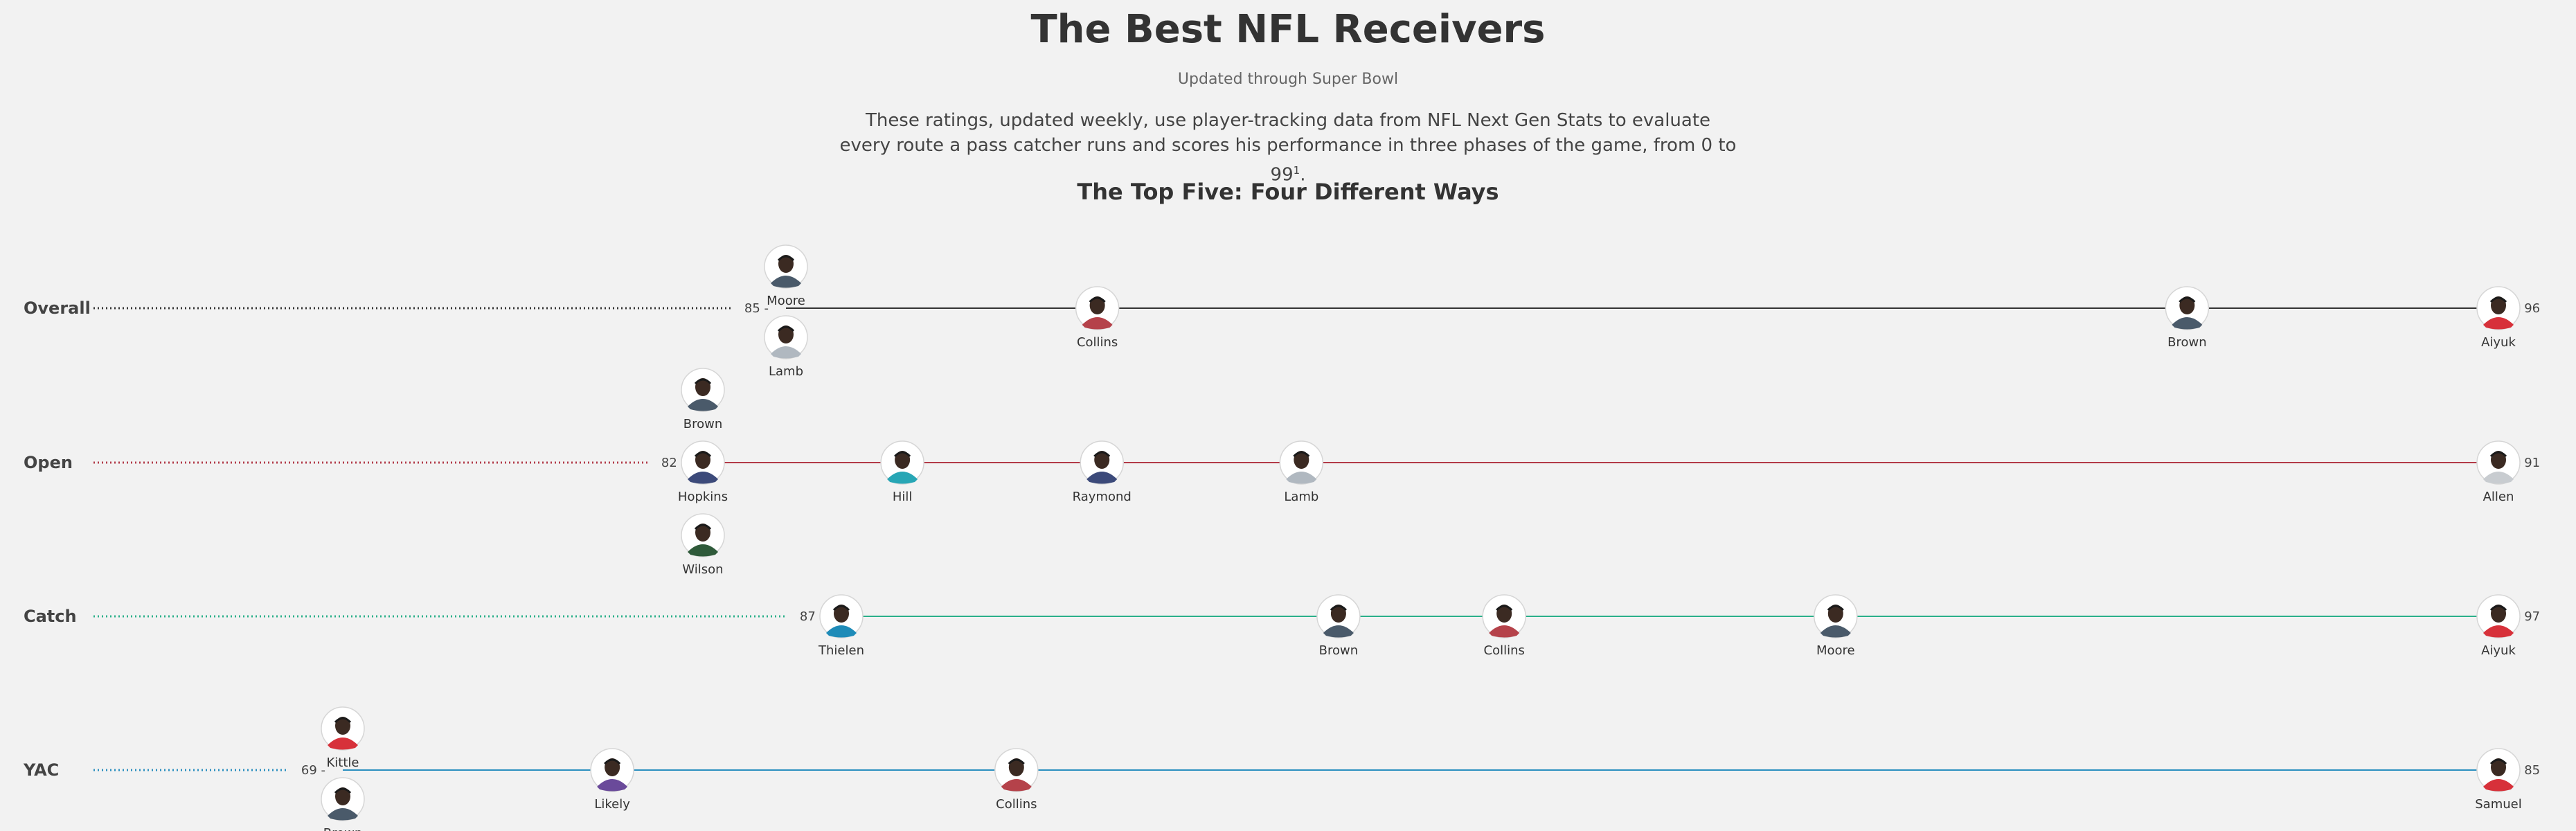  What do you see at coordinates (903, 497) in the screenshot?
I see `player-name: Hill` at bounding box center [903, 497].